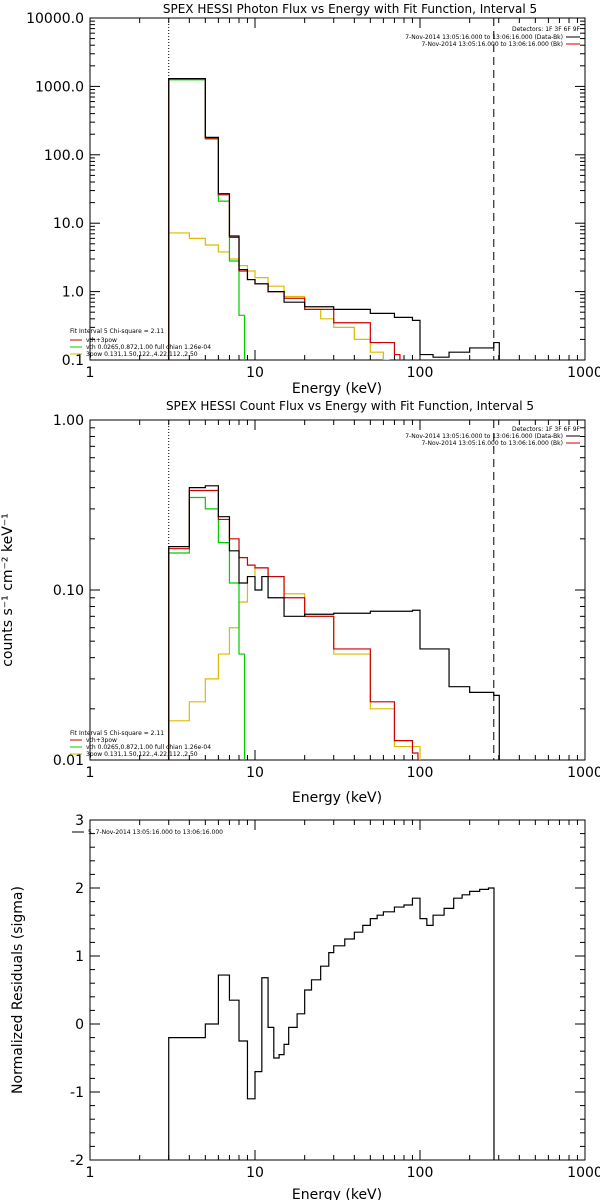 The height and width of the screenshot is (1200, 600). I want to click on residuals-series, so click(331, 1023).